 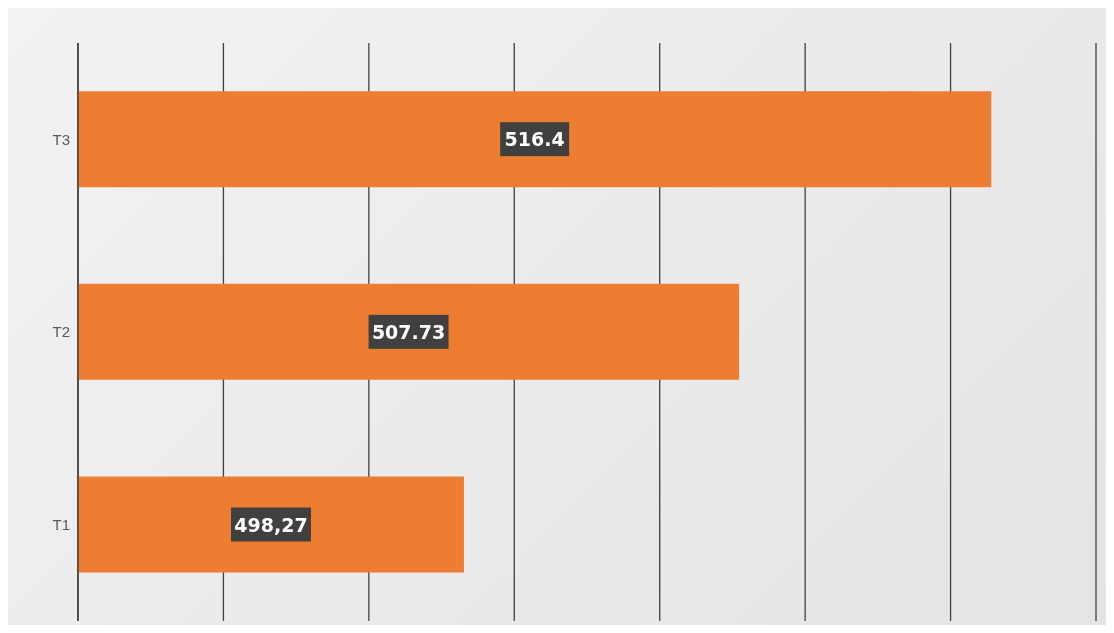 I want to click on data-label: 507.73, so click(x=408, y=331).